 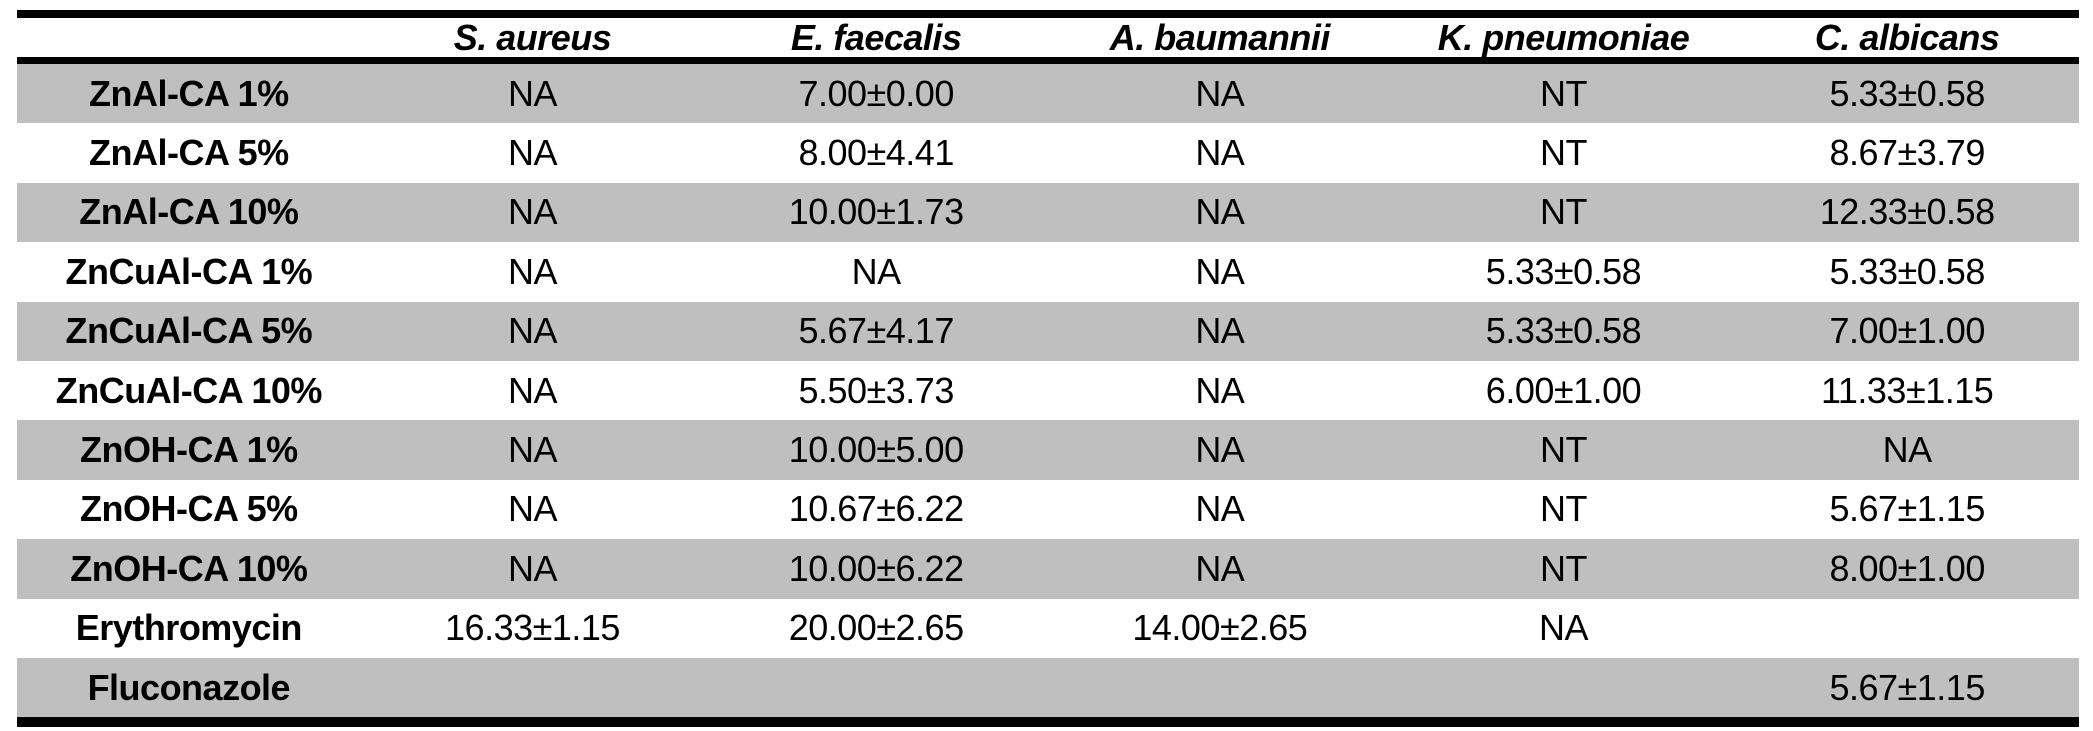 I want to click on table-cell: 7.00±0.00, so click(x=876, y=93).